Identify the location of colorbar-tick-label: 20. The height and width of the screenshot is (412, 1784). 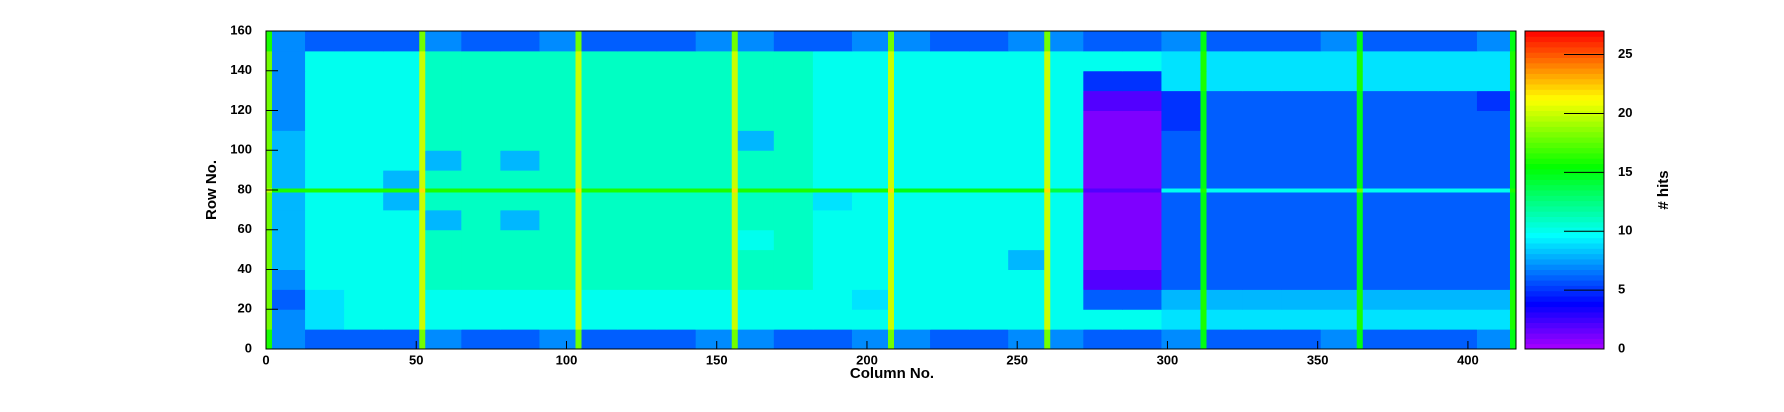
(1625, 112).